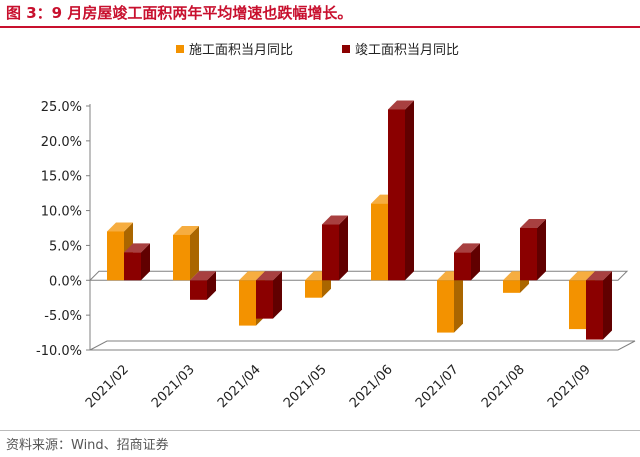  I want to click on x-tick-label: 2021/07, so click(437, 386).